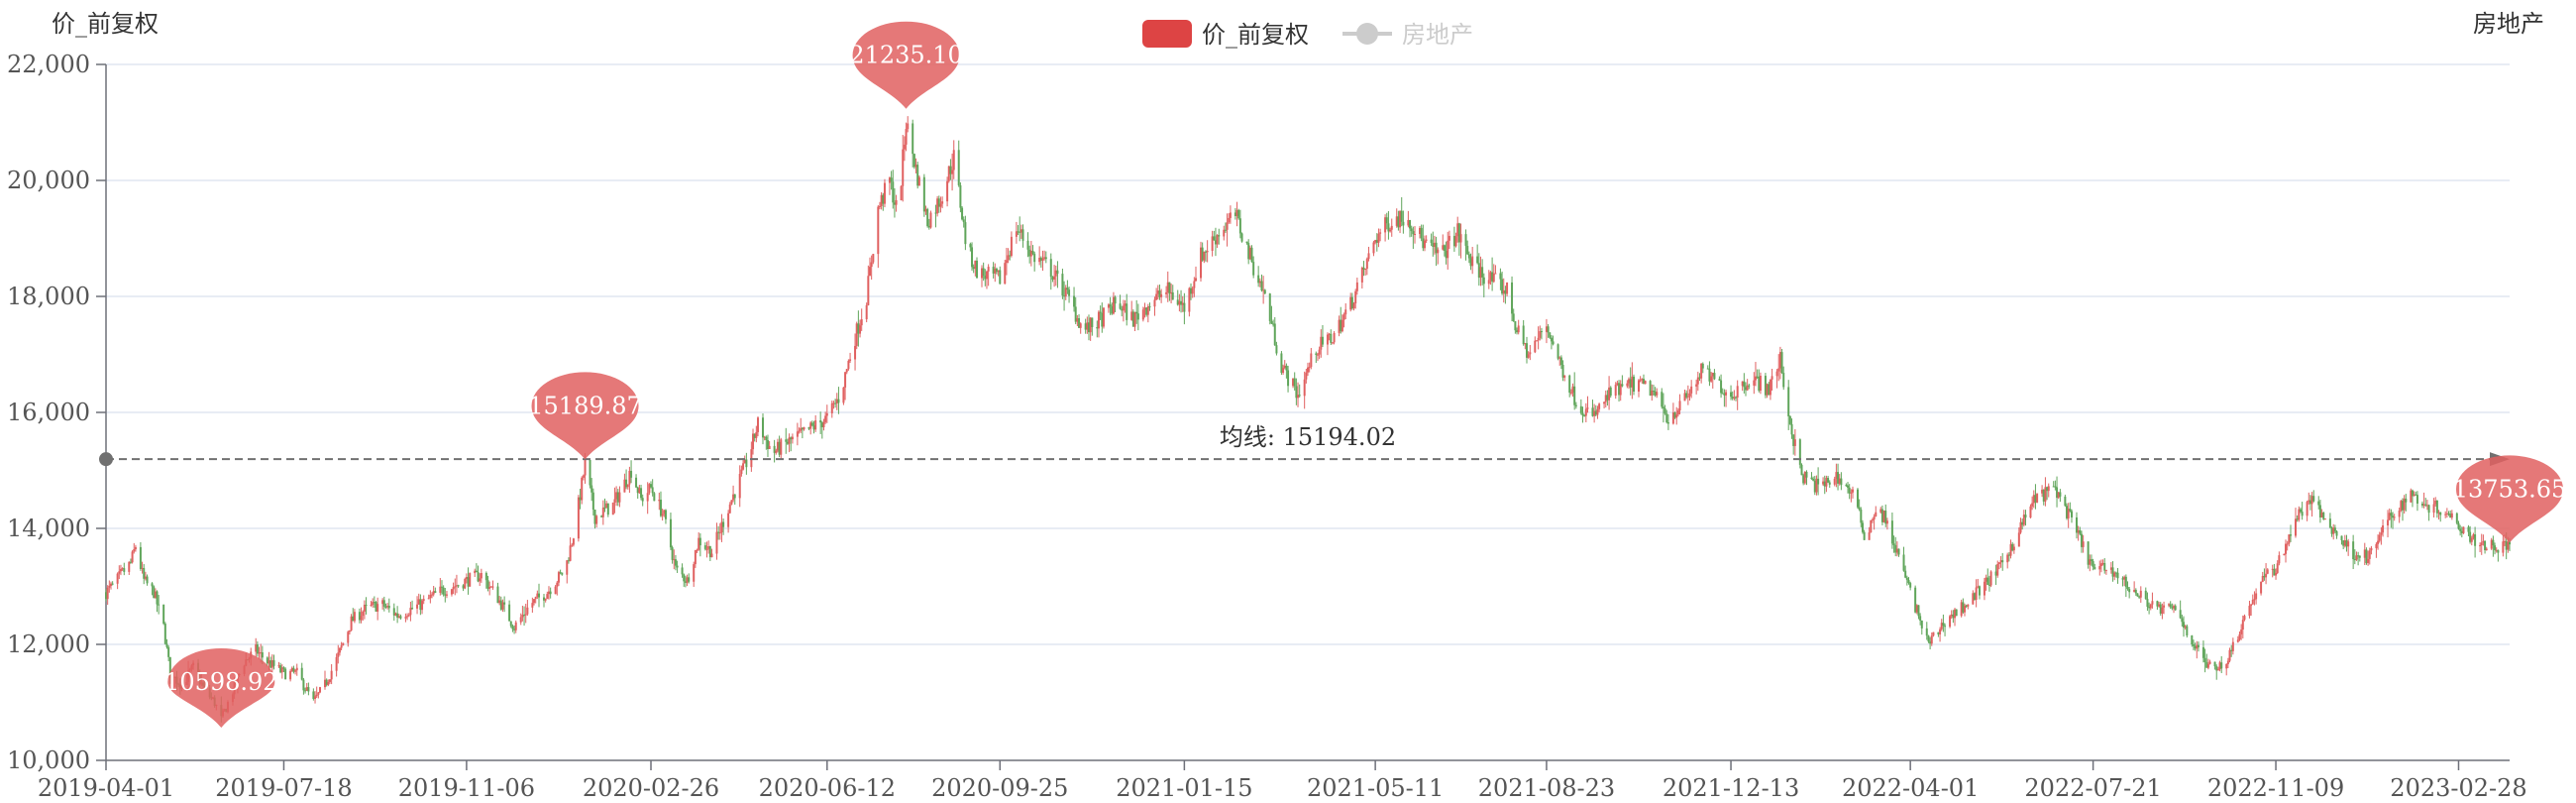 The width and height of the screenshot is (2576, 803). Describe the element at coordinates (48, 760) in the screenshot. I see `y-tick-label: 10,000` at that location.